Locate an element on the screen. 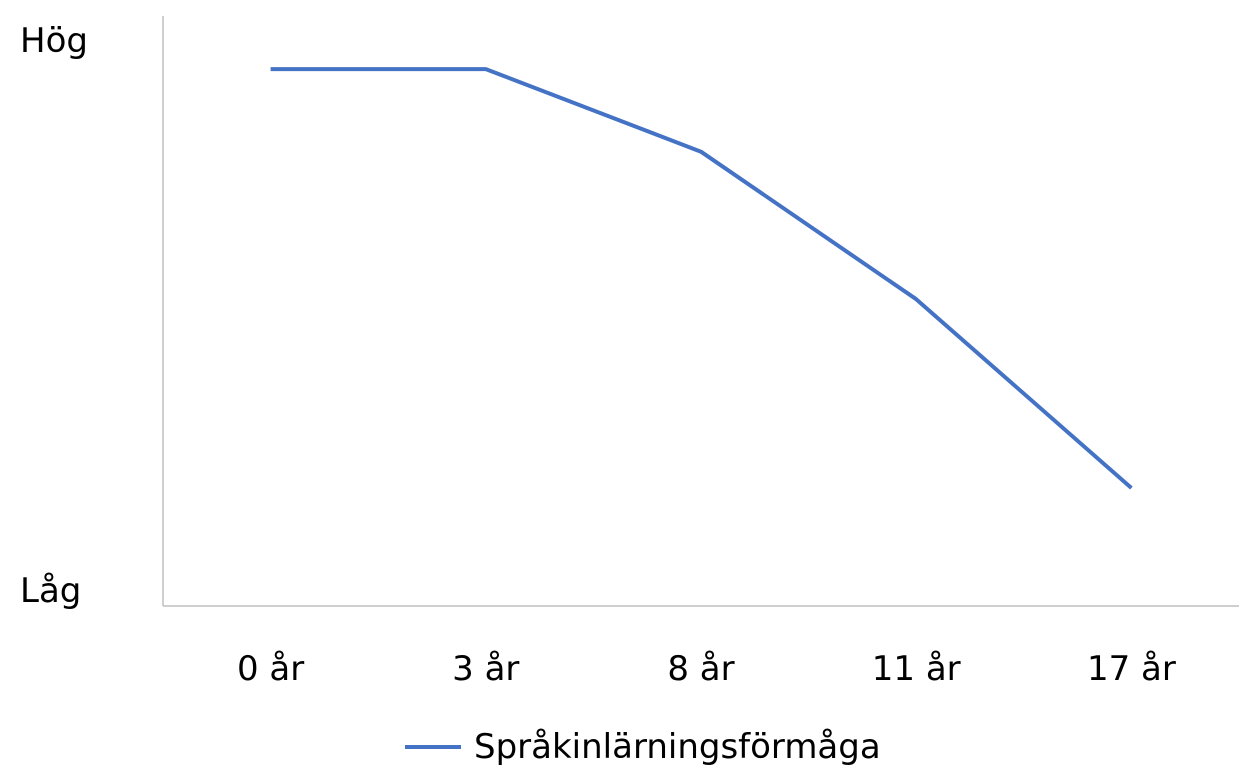 The width and height of the screenshot is (1239, 774). x-tick-label: 8 år is located at coordinates (700, 669).